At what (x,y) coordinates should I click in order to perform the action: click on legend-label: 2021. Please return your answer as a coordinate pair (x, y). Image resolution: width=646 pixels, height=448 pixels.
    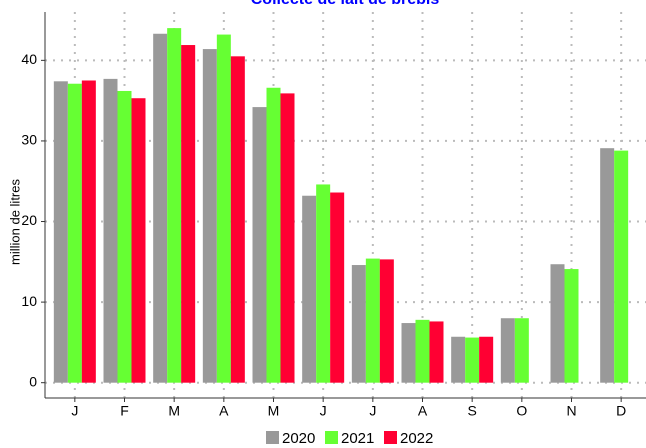
    Looking at the image, I should click on (357, 438).